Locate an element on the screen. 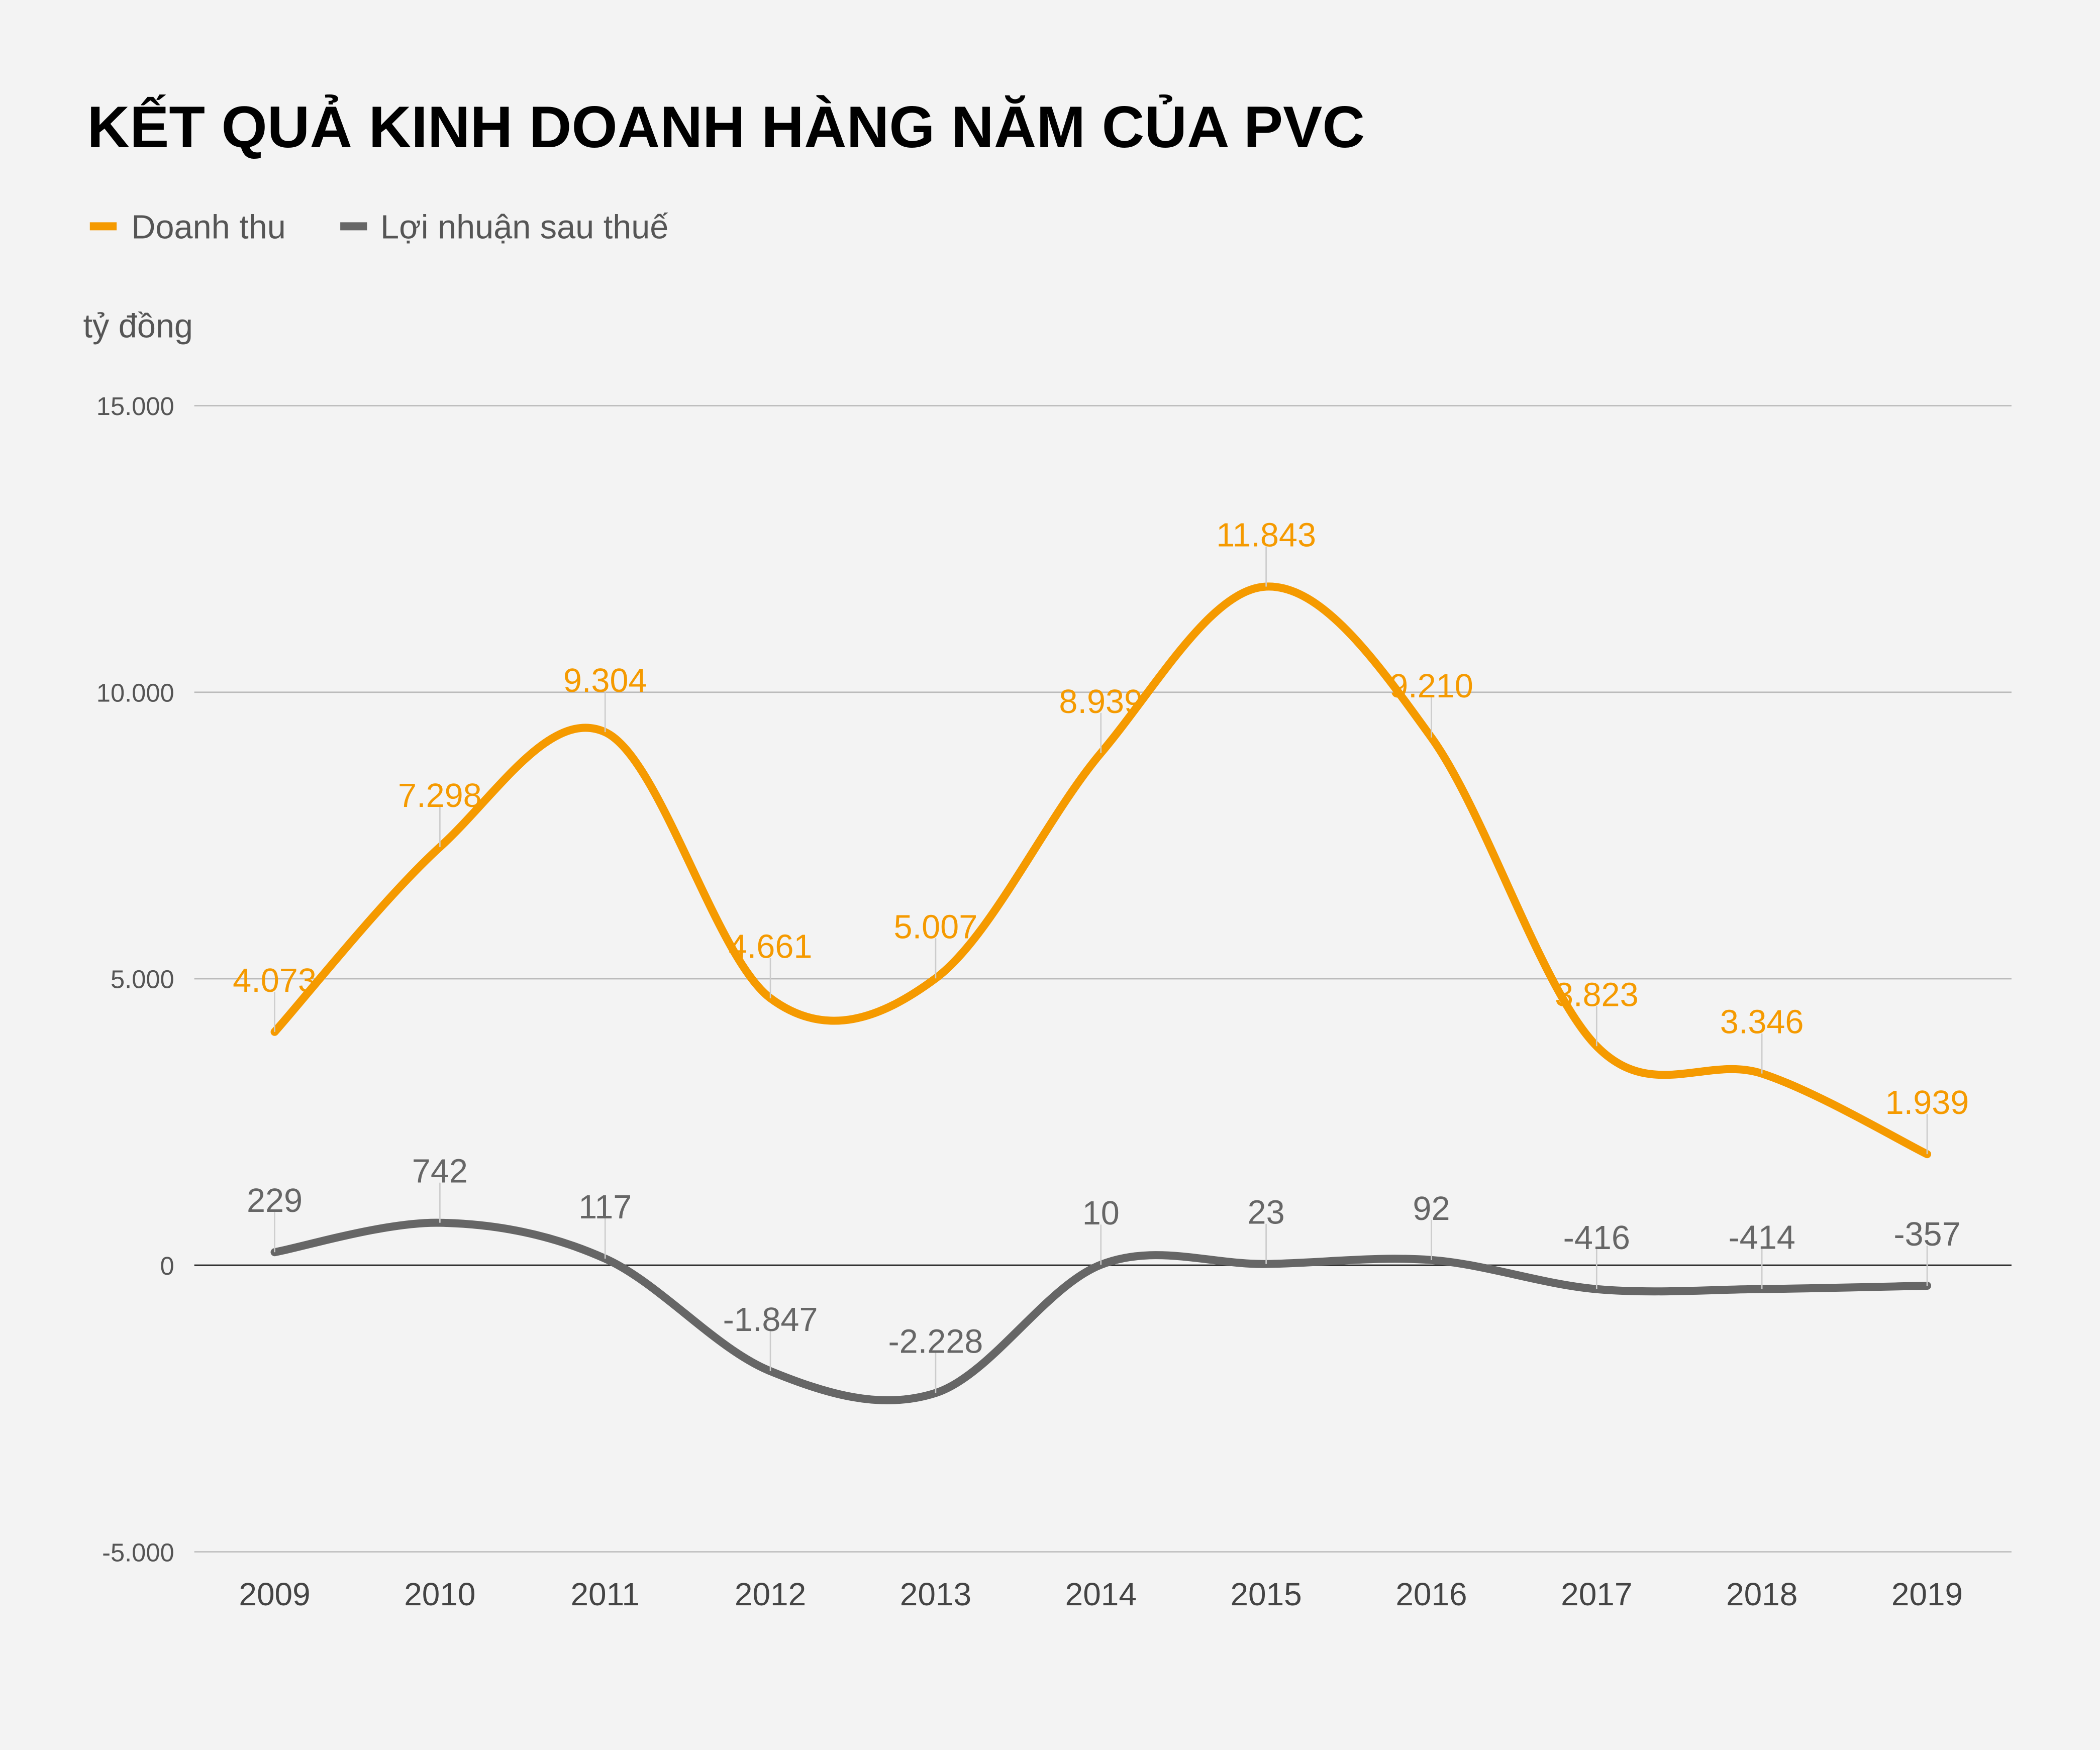  data-label: 4.661 is located at coordinates (771, 947).